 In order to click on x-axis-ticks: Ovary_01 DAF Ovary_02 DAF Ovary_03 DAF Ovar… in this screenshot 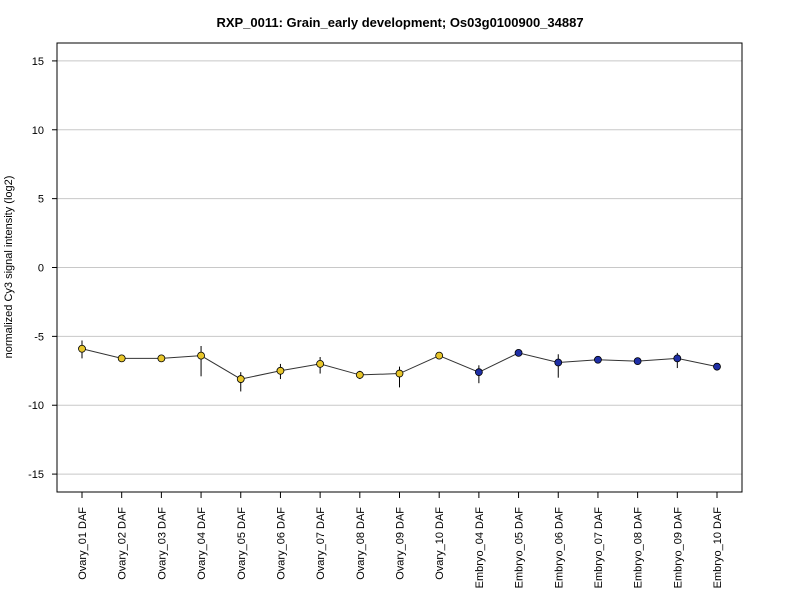, I will do `click(400, 540)`.